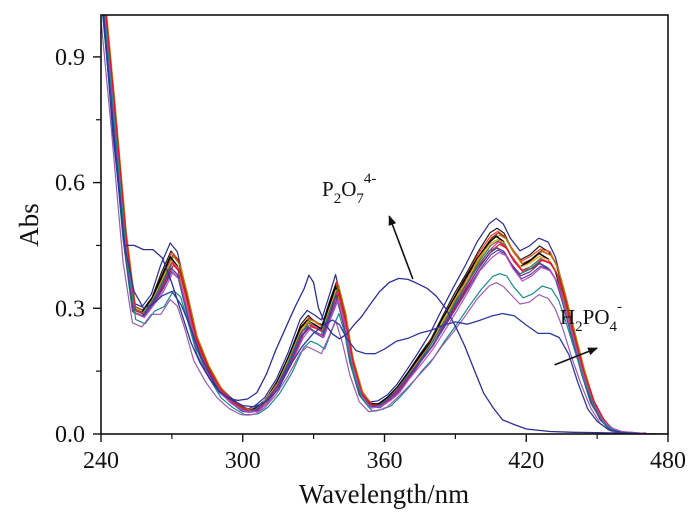 The width and height of the screenshot is (700, 521). I want to click on p2o7-arrow, so click(401, 247).